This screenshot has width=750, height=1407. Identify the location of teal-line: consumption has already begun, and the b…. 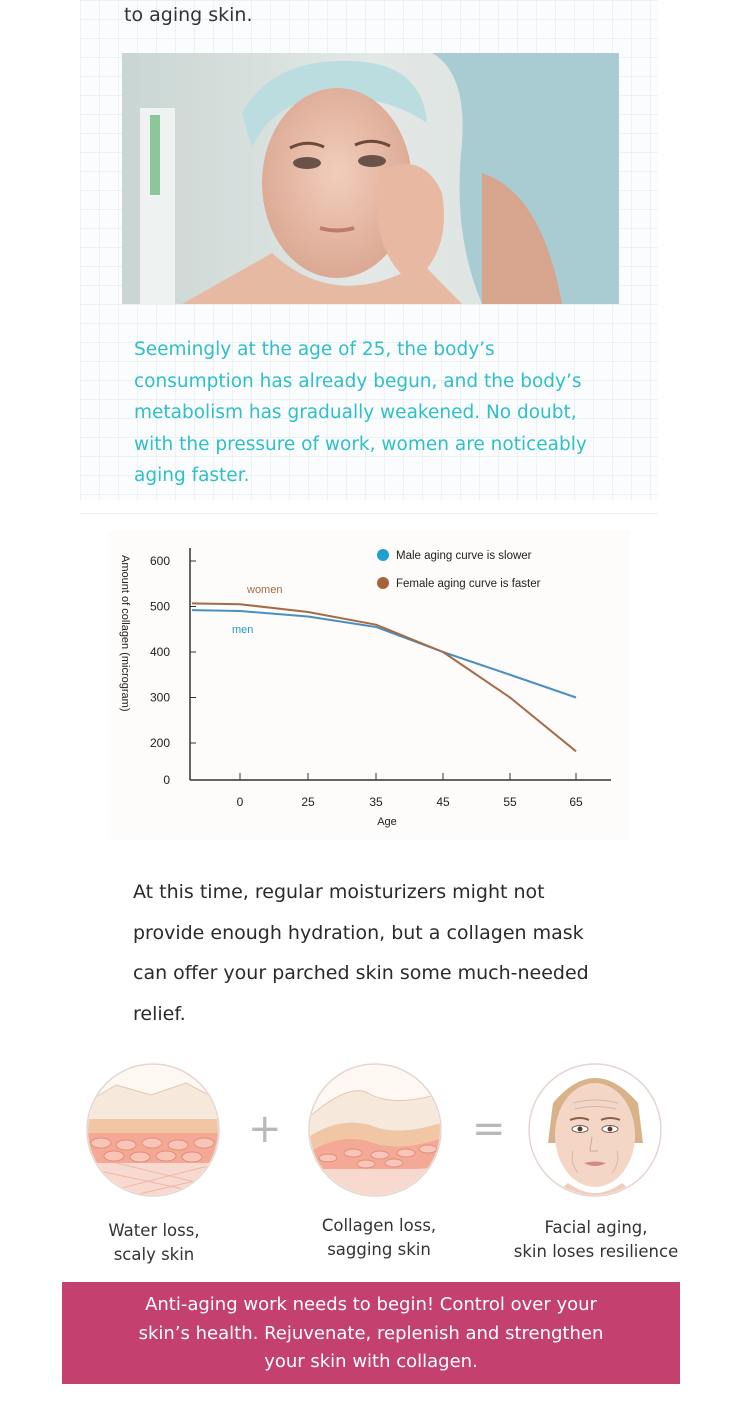
(358, 381).